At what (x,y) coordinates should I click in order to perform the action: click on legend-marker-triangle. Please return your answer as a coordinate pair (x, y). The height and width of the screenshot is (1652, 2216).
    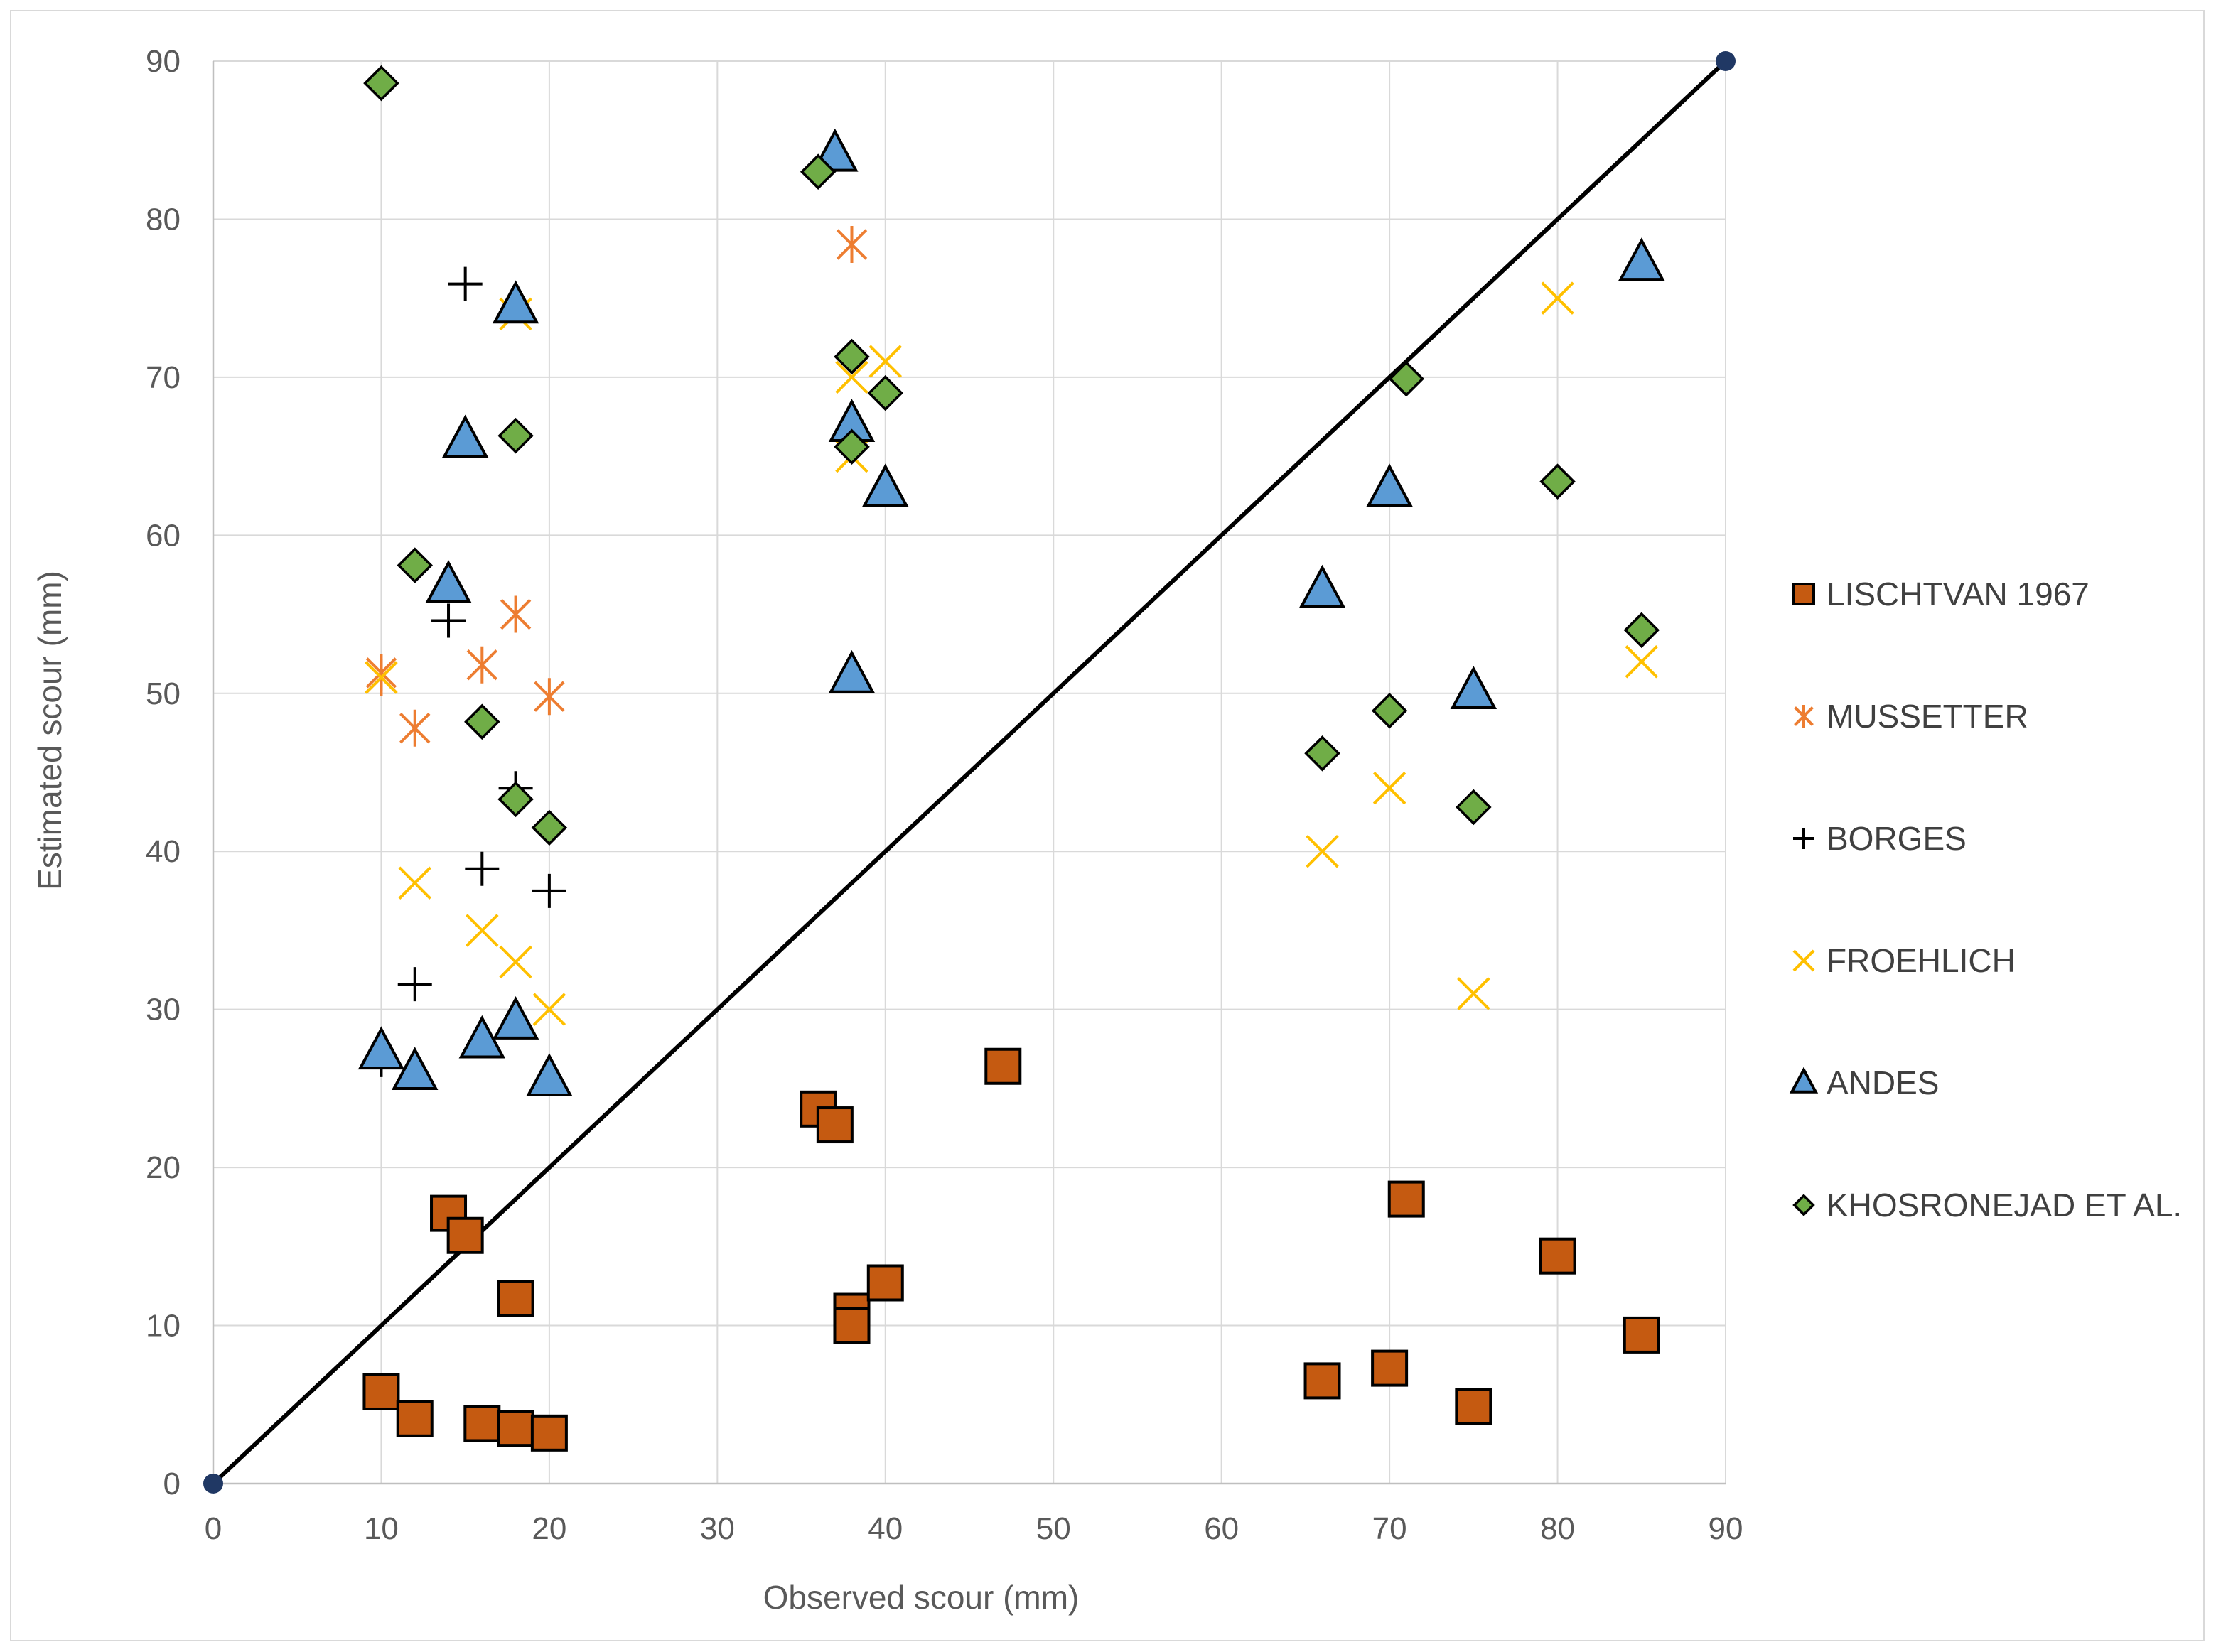
    Looking at the image, I should click on (1804, 1081).